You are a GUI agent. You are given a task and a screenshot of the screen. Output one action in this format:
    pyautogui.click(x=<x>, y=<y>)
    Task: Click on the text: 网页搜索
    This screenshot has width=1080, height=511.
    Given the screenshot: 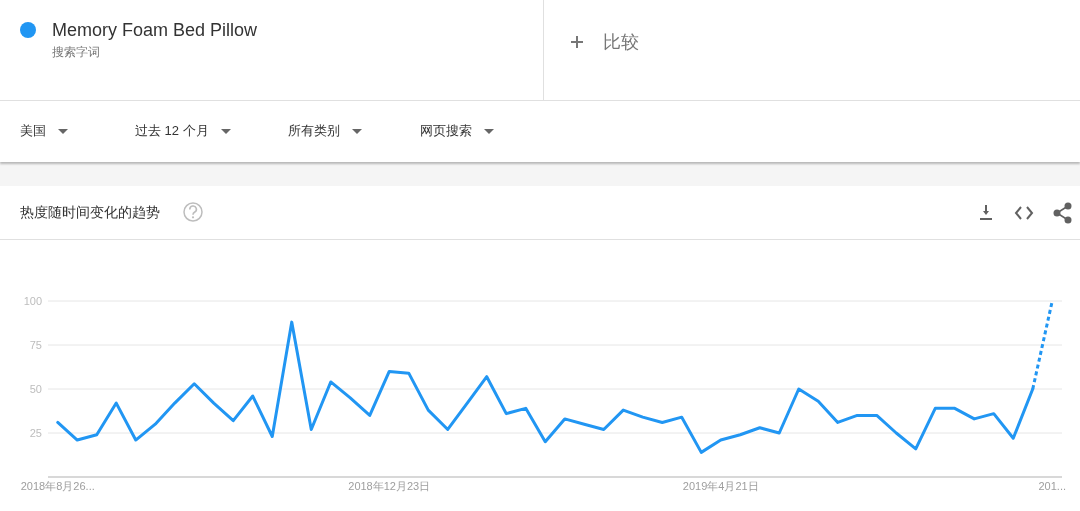 What is the action you would take?
    pyautogui.click(x=446, y=131)
    